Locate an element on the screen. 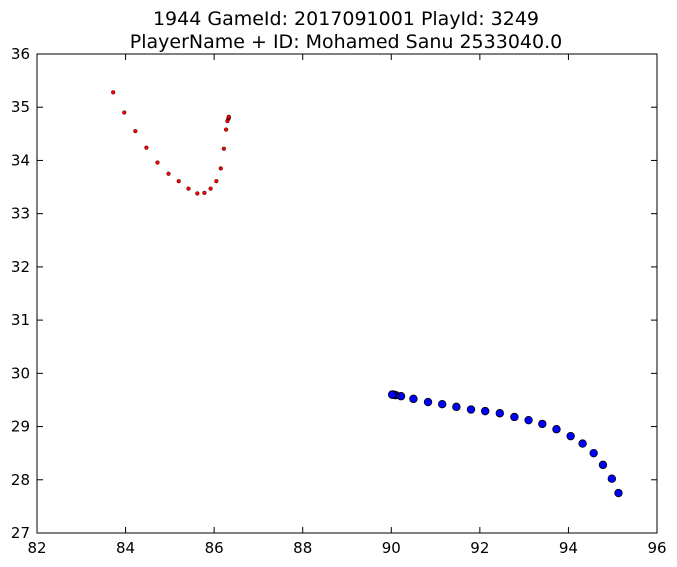 The width and height of the screenshot is (677, 567). x-tick-label: 86 is located at coordinates (214, 548).